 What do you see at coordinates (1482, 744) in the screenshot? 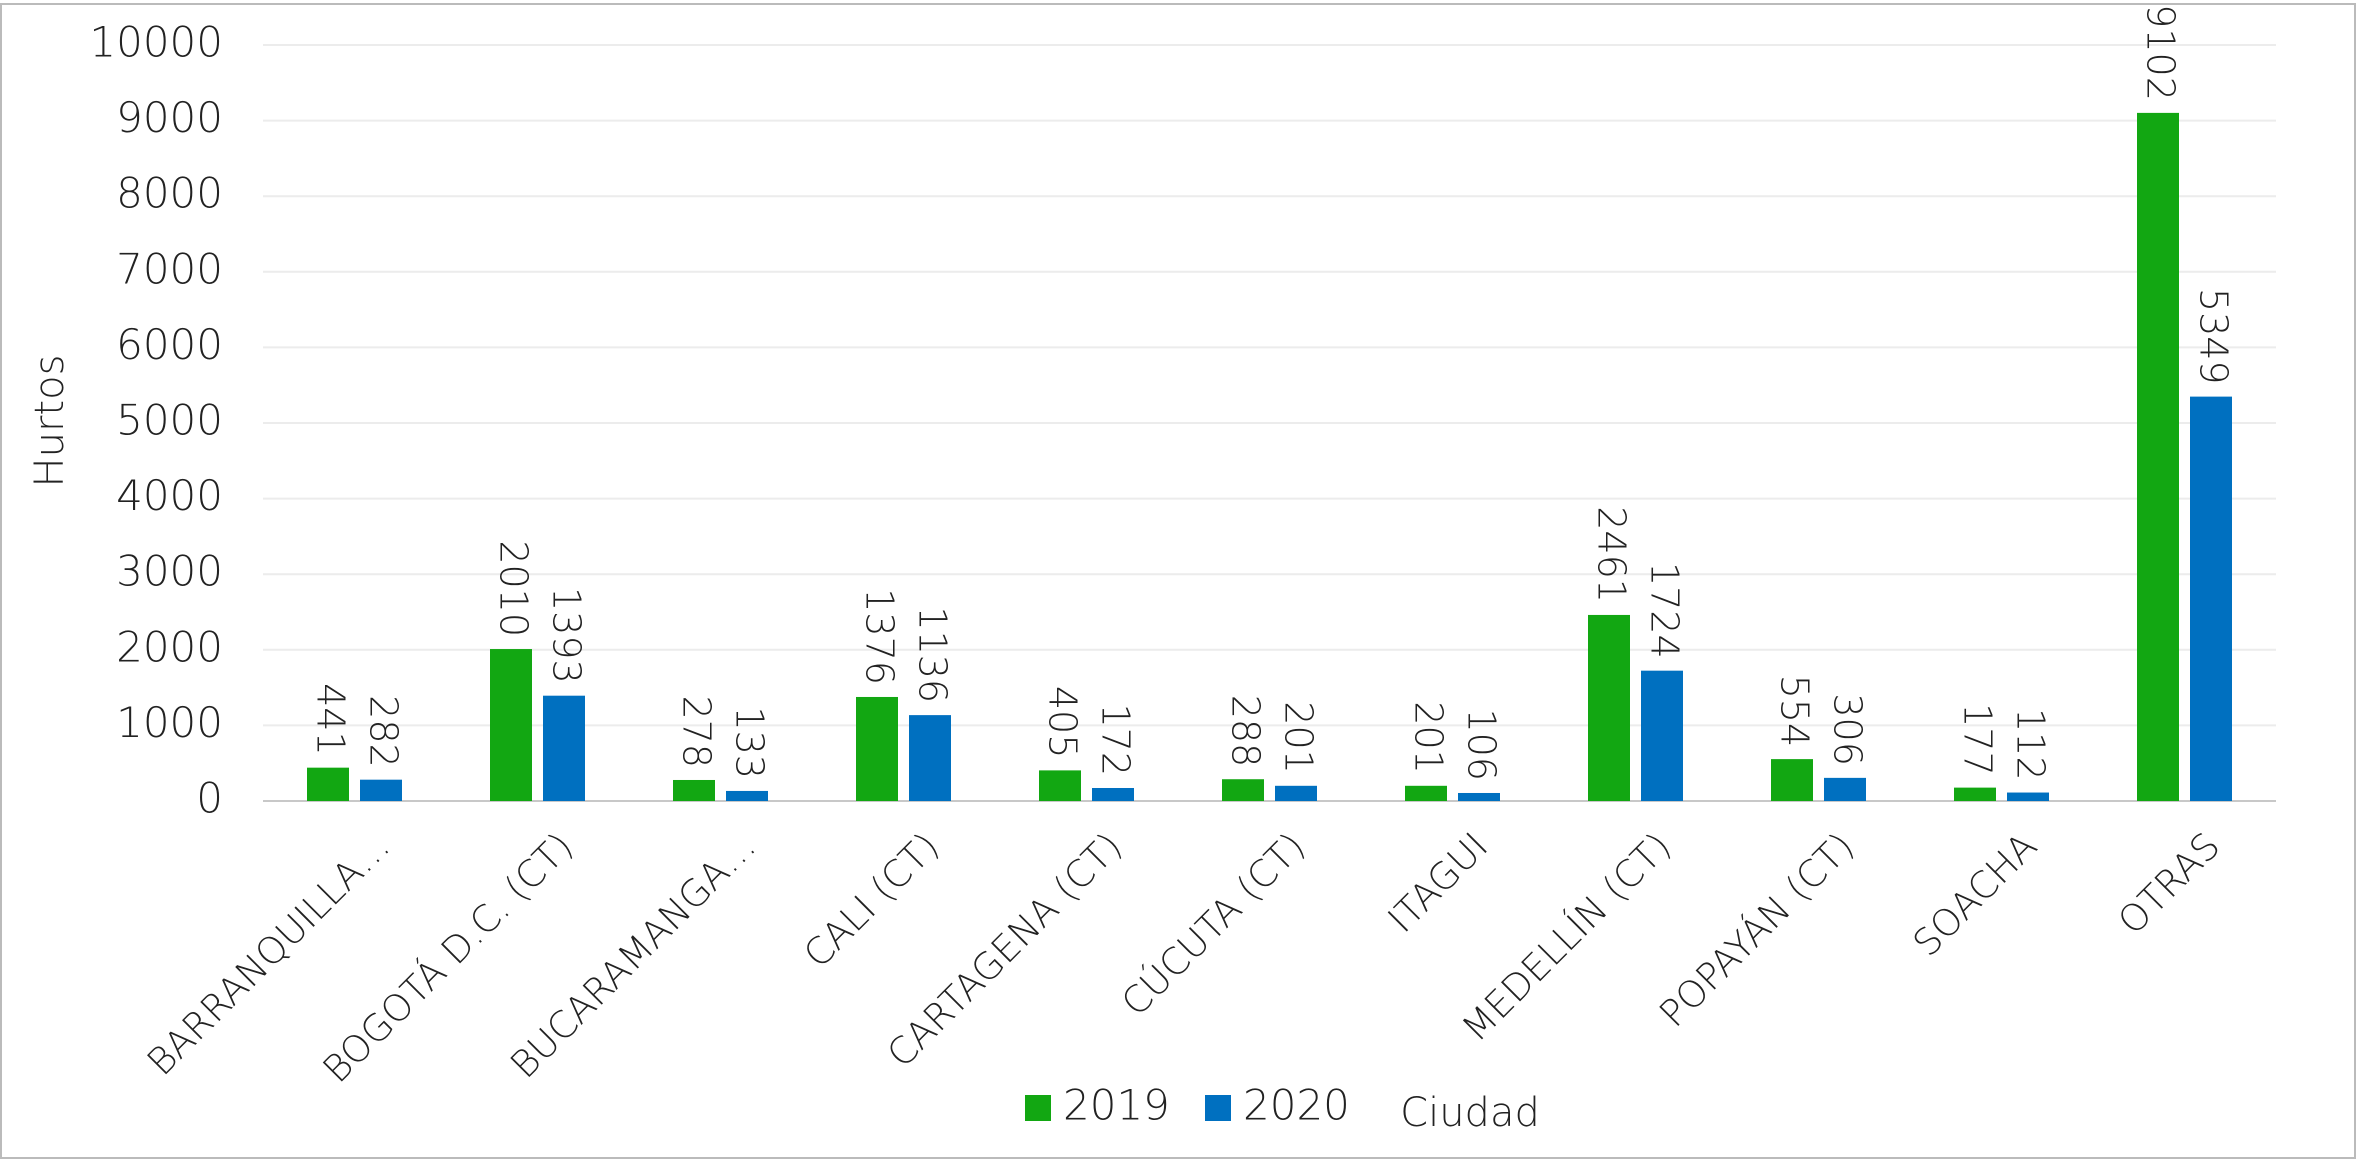
I see `data-label: 106` at bounding box center [1482, 744].